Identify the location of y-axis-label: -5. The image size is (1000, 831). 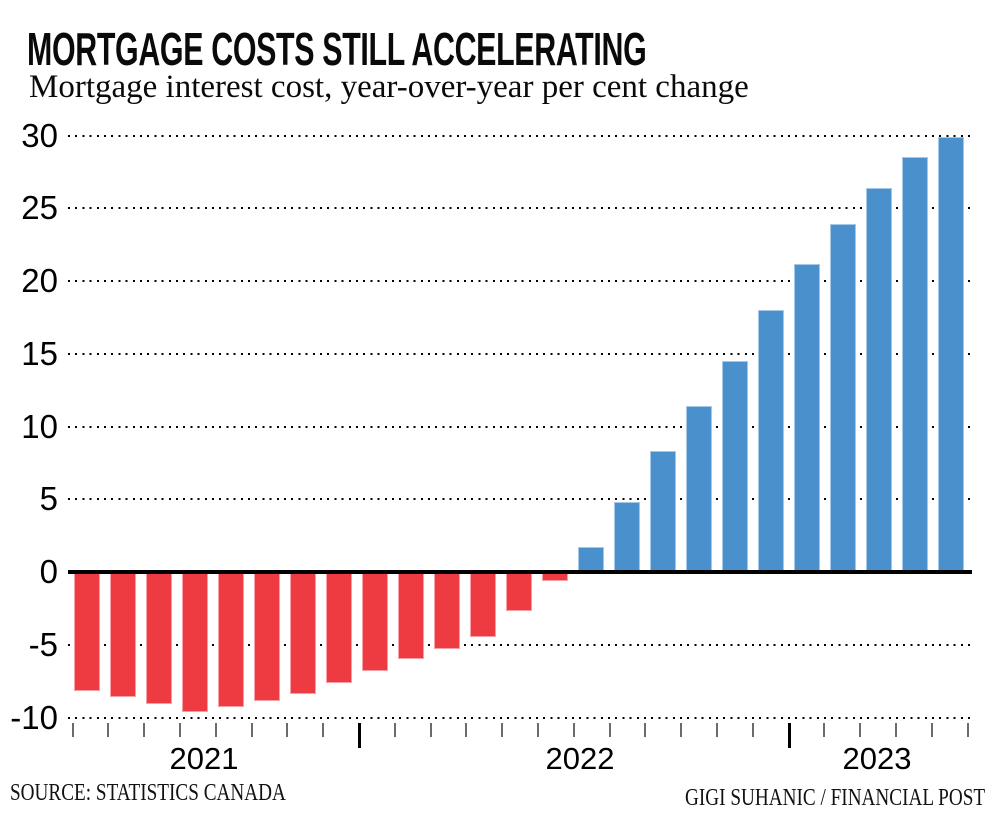
(43, 644).